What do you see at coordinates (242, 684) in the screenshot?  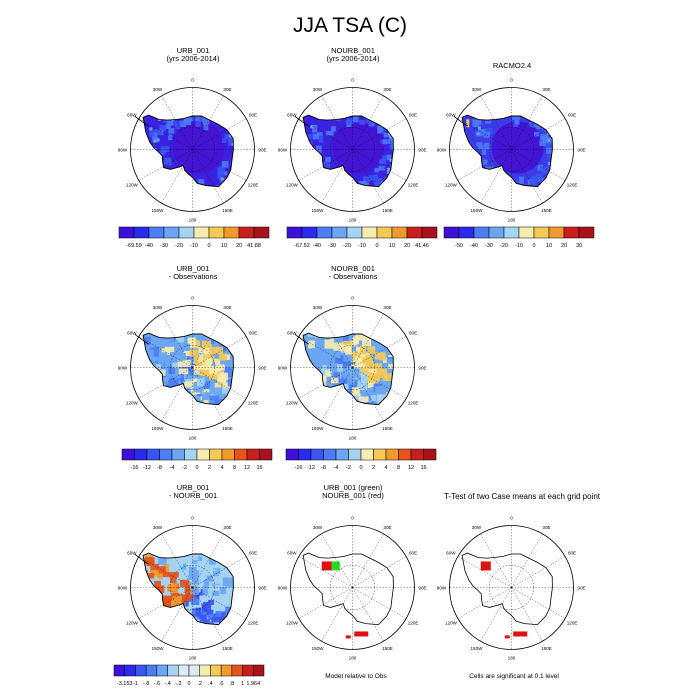 I see `colorbar-tick-label: 1` at bounding box center [242, 684].